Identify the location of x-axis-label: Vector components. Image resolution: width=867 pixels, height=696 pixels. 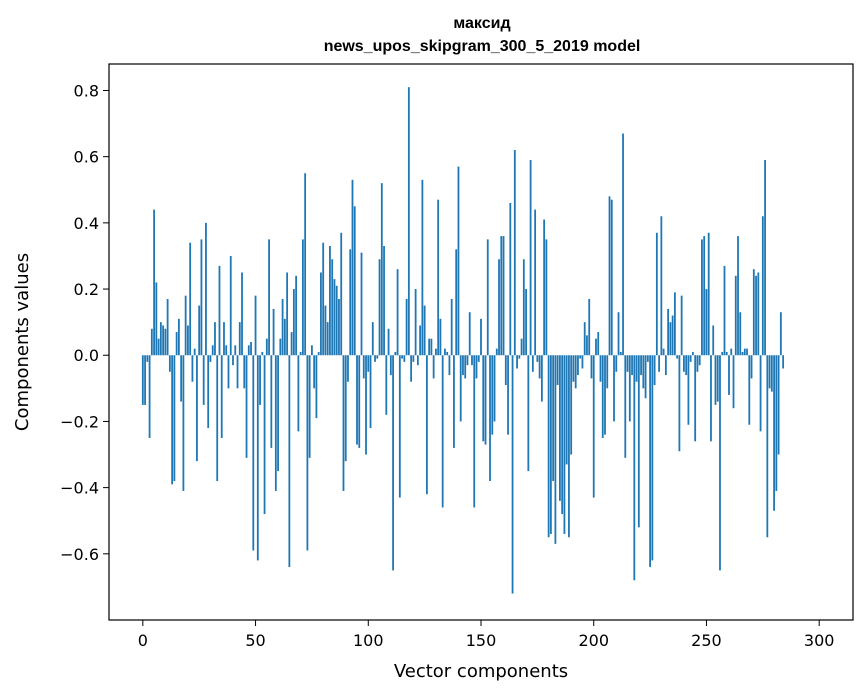
(481, 671).